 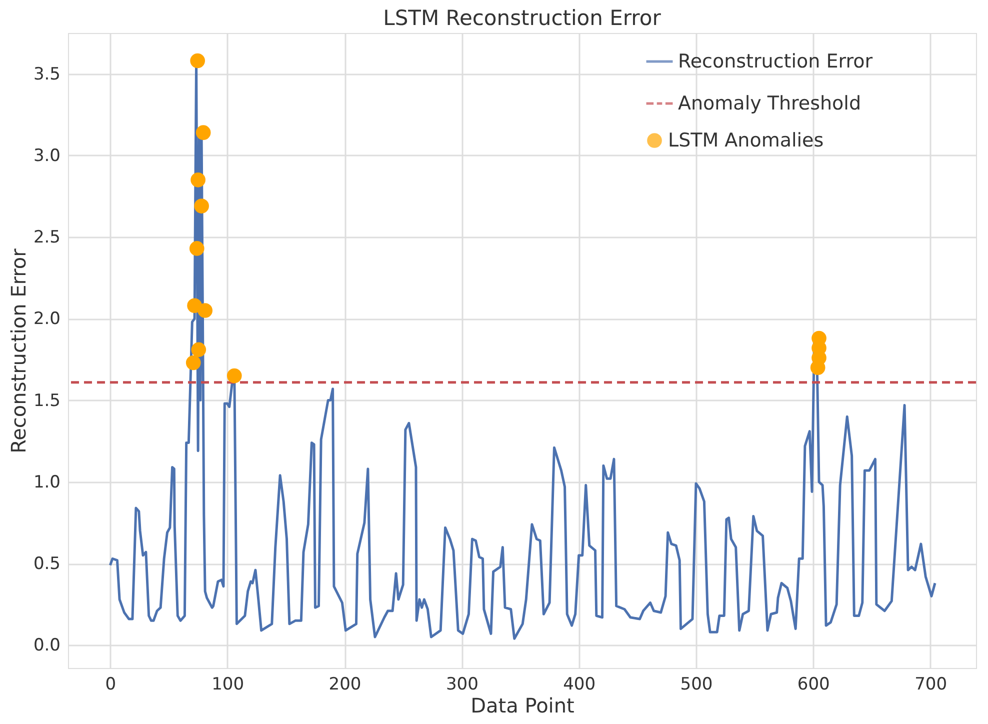 What do you see at coordinates (522, 706) in the screenshot?
I see `x-axis-title: Data Point` at bounding box center [522, 706].